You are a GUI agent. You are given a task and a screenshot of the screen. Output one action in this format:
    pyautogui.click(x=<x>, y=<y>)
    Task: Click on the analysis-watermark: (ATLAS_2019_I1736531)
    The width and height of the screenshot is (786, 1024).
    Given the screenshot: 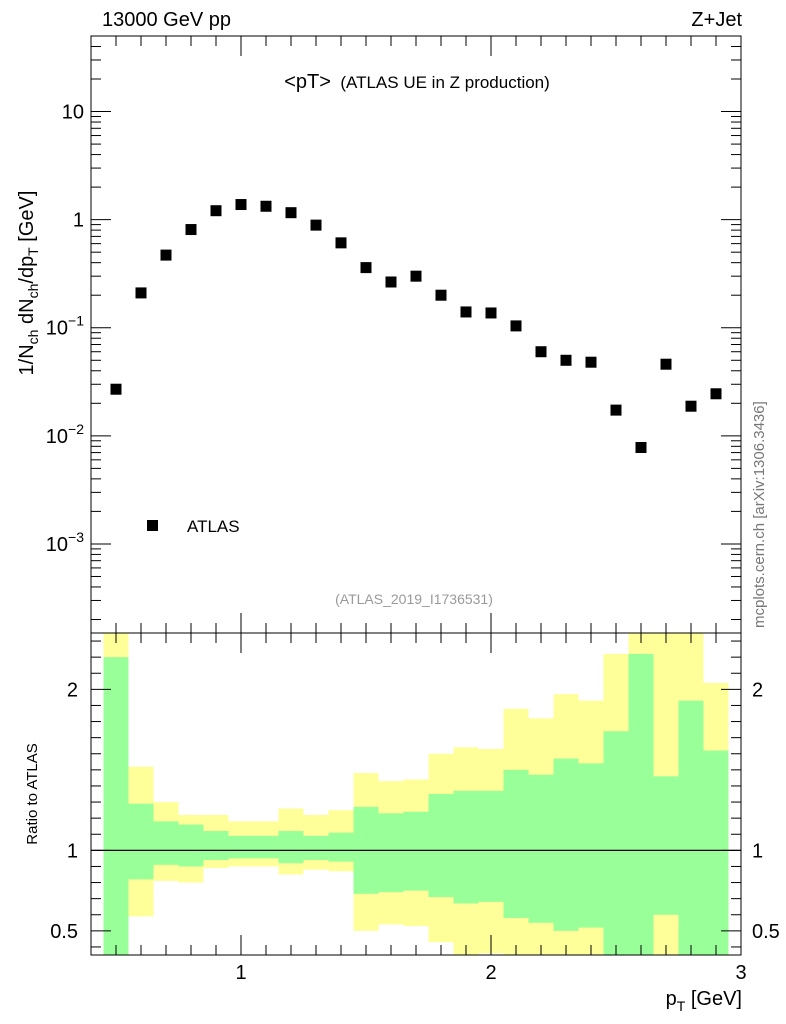 What is the action you would take?
    pyautogui.click(x=414, y=599)
    